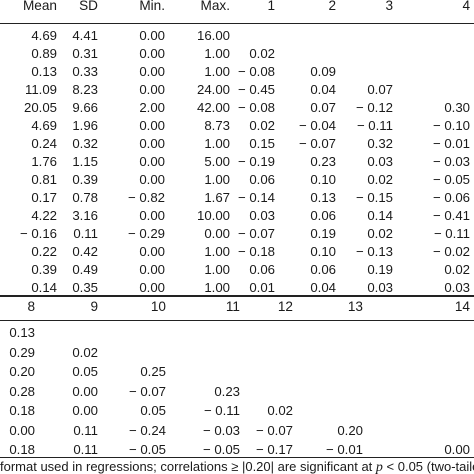 This screenshot has width=474, height=474. Describe the element at coordinates (85, 107) in the screenshot. I see `table-cell: 9.66` at that location.